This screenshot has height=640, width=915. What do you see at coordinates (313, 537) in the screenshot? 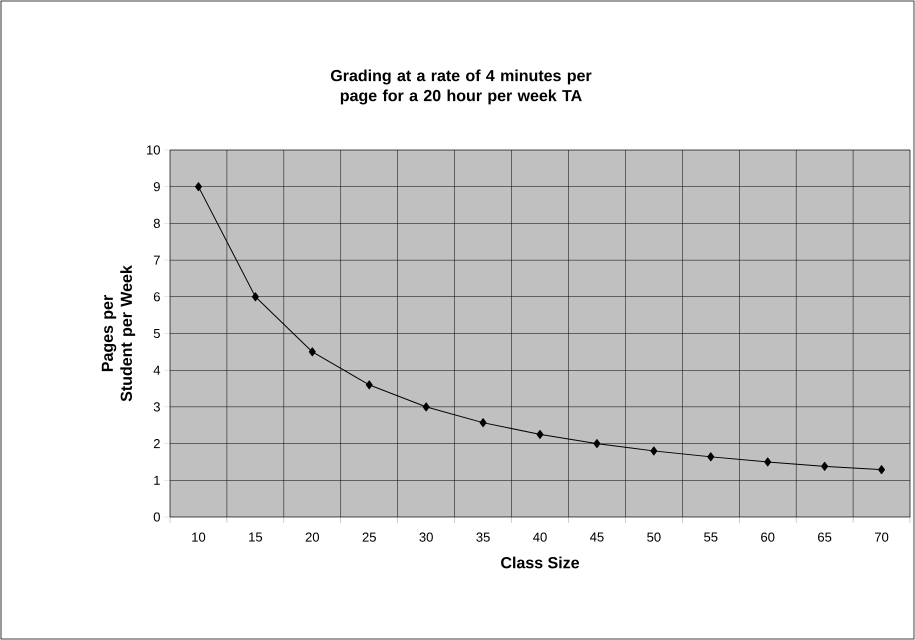
I see `x-tick-label: 20` at bounding box center [313, 537].